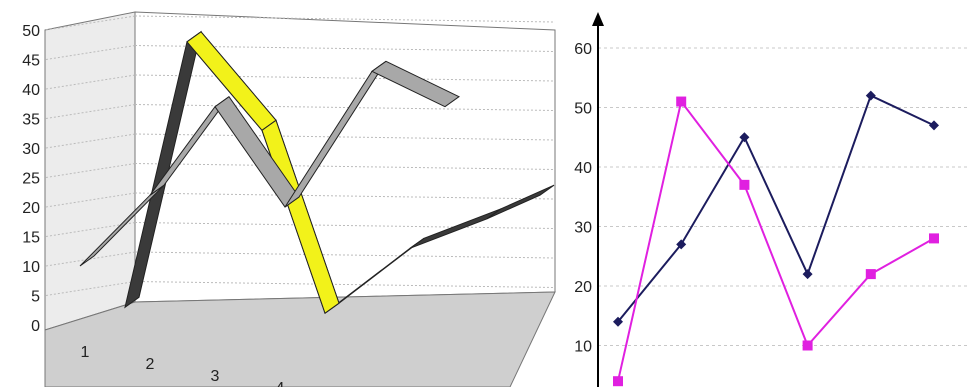 This screenshot has height=387, width=976. Describe the element at coordinates (31, 120) in the screenshot. I see `y-tick-label: 35` at that location.